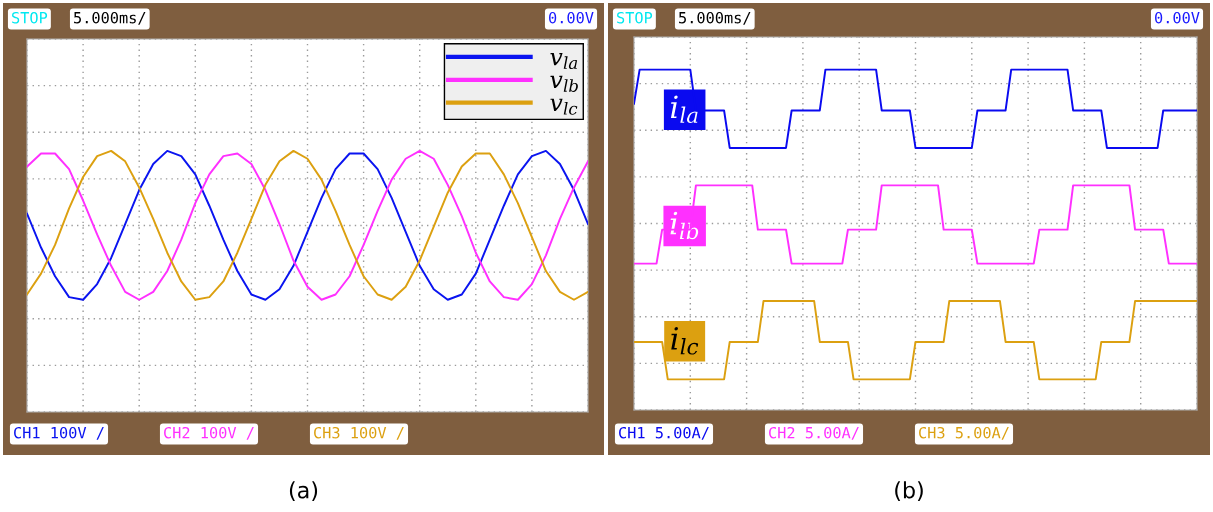  What do you see at coordinates (359, 433) in the screenshot?
I see `text: CH3 100V /` at bounding box center [359, 433].